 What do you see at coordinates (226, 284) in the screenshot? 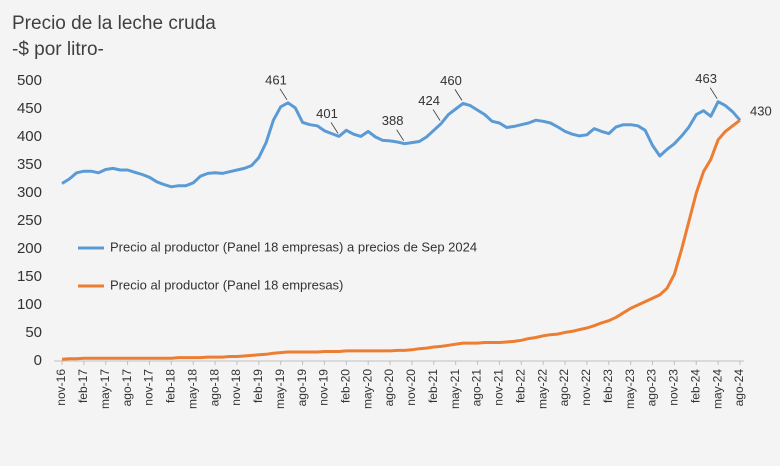
I see `legend-label: Precio al productor (Panel 18 empresas)` at bounding box center [226, 284].